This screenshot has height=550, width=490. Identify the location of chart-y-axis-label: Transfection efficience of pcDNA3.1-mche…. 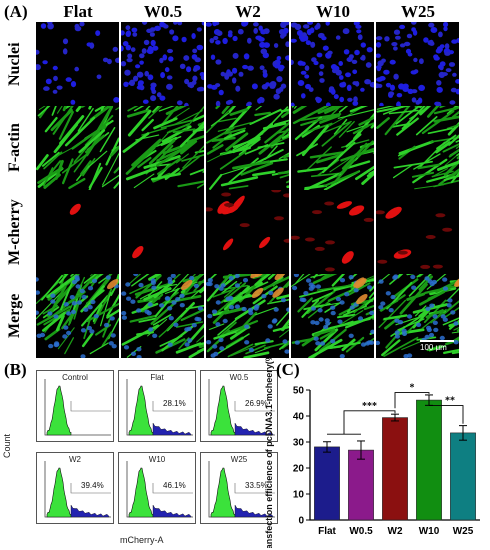
(269, 453).